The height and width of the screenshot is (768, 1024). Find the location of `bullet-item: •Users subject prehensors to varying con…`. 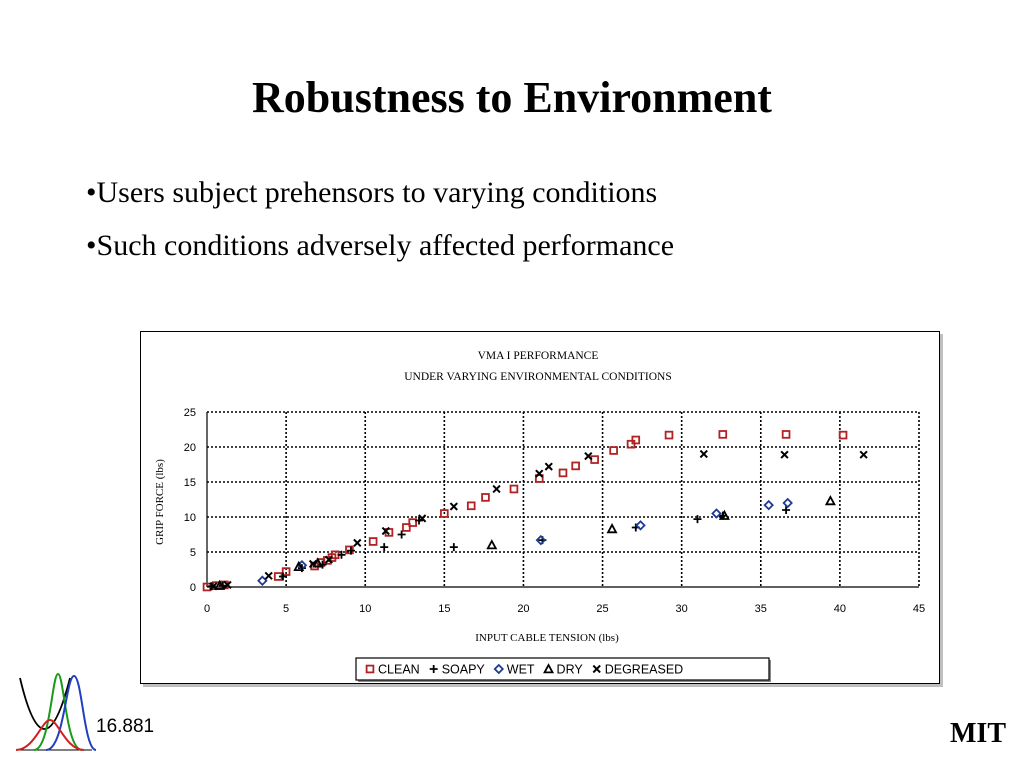

bullet-item: •Users subject prehensors to varying con… is located at coordinates (372, 192).